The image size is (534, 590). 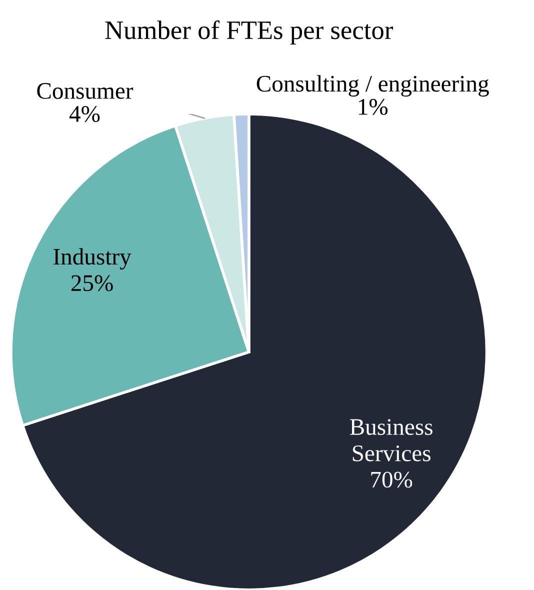 What do you see at coordinates (372, 86) in the screenshot?
I see `slice-label: Consulting / engineering` at bounding box center [372, 86].